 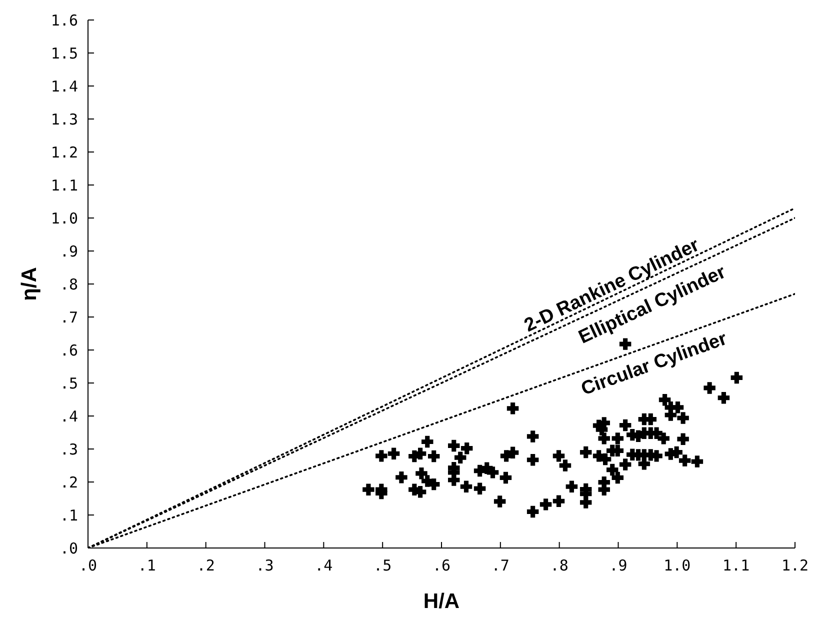 I want to click on y-tick-label: .6, so click(x=69, y=350).